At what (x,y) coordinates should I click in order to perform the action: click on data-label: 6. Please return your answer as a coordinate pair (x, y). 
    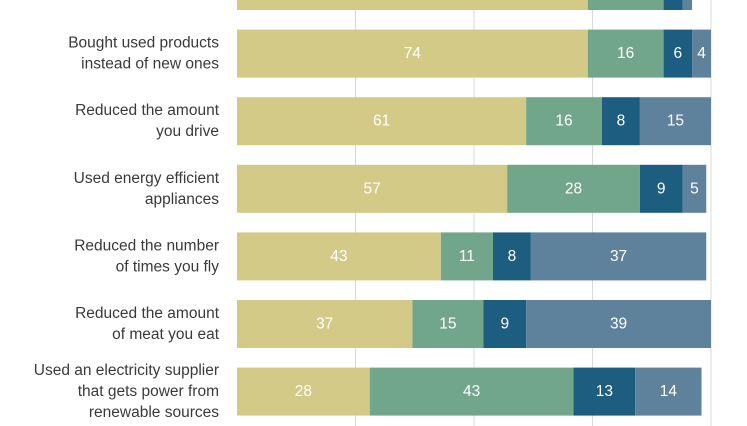
    Looking at the image, I should click on (678, 53).